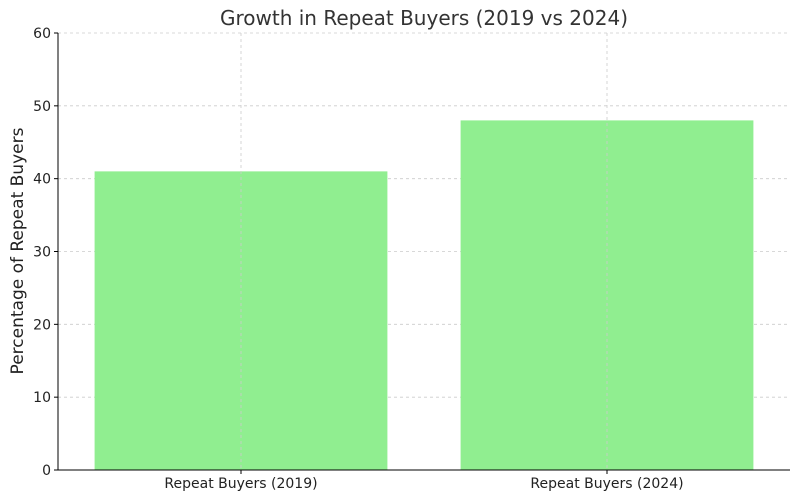 The width and height of the screenshot is (800, 504). Describe the element at coordinates (42, 180) in the screenshot. I see `y-tick-label: 40` at that location.